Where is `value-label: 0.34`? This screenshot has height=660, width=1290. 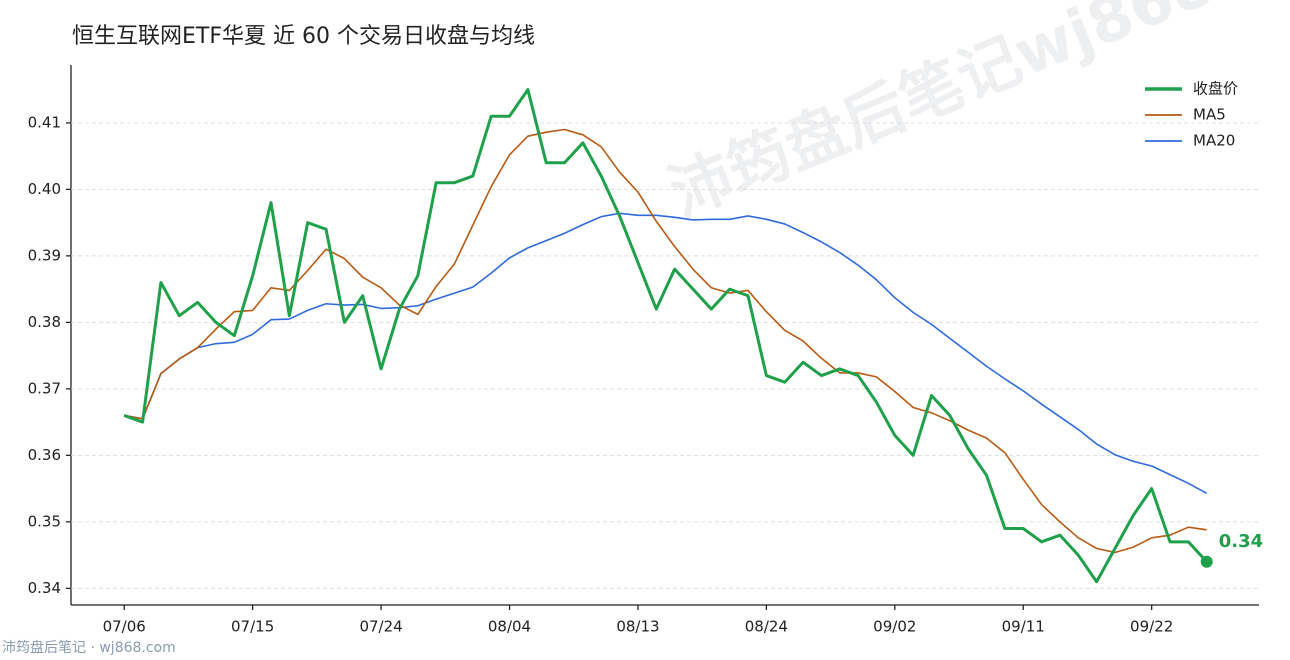 value-label: 0.34 is located at coordinates (1241, 541).